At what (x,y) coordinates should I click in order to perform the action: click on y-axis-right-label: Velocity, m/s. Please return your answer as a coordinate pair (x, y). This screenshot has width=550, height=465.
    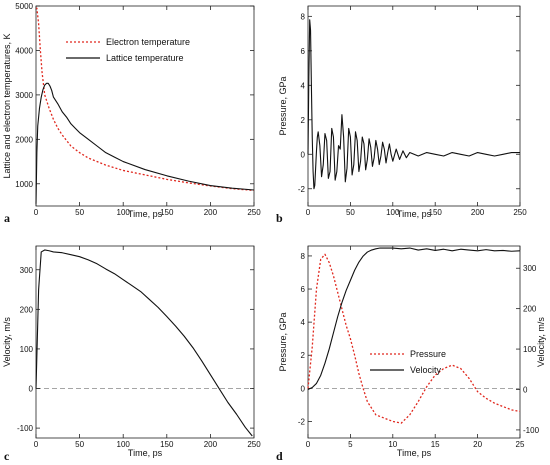
    Looking at the image, I should click on (541, 342).